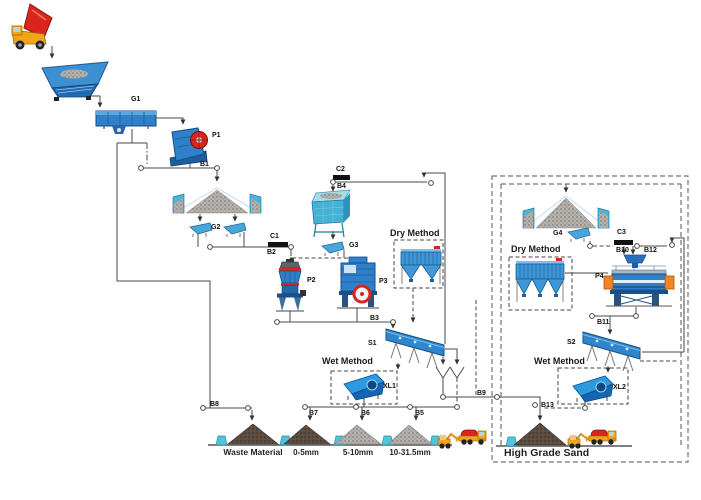 The height and width of the screenshot is (500, 701). I want to click on label-b11: B11, so click(603, 322).